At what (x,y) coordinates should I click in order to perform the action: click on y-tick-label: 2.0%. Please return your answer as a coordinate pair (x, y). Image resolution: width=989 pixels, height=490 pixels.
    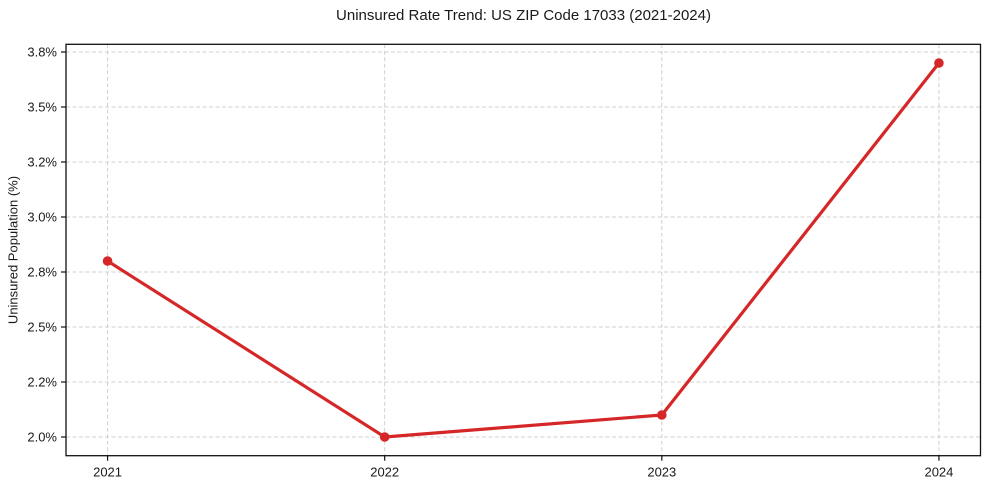
    Looking at the image, I should click on (42, 437).